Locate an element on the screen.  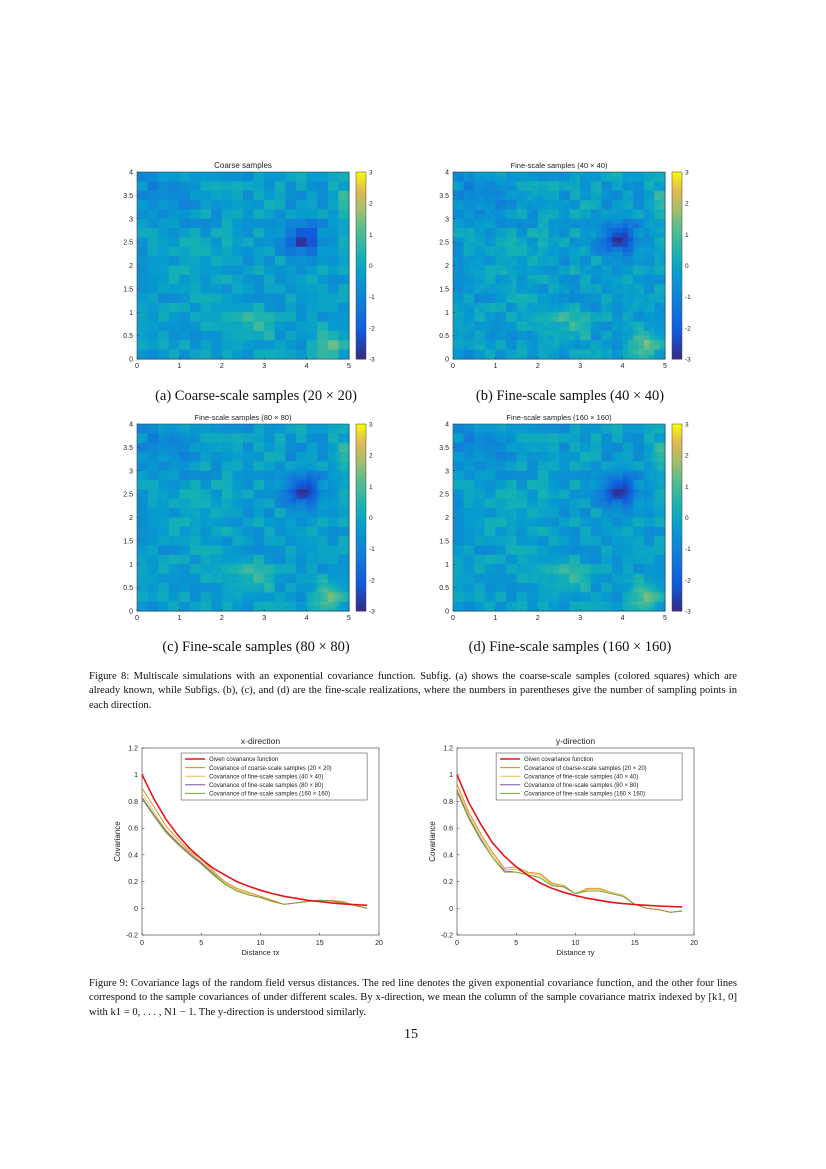
y-tick-label: 3 is located at coordinates (131, 219).